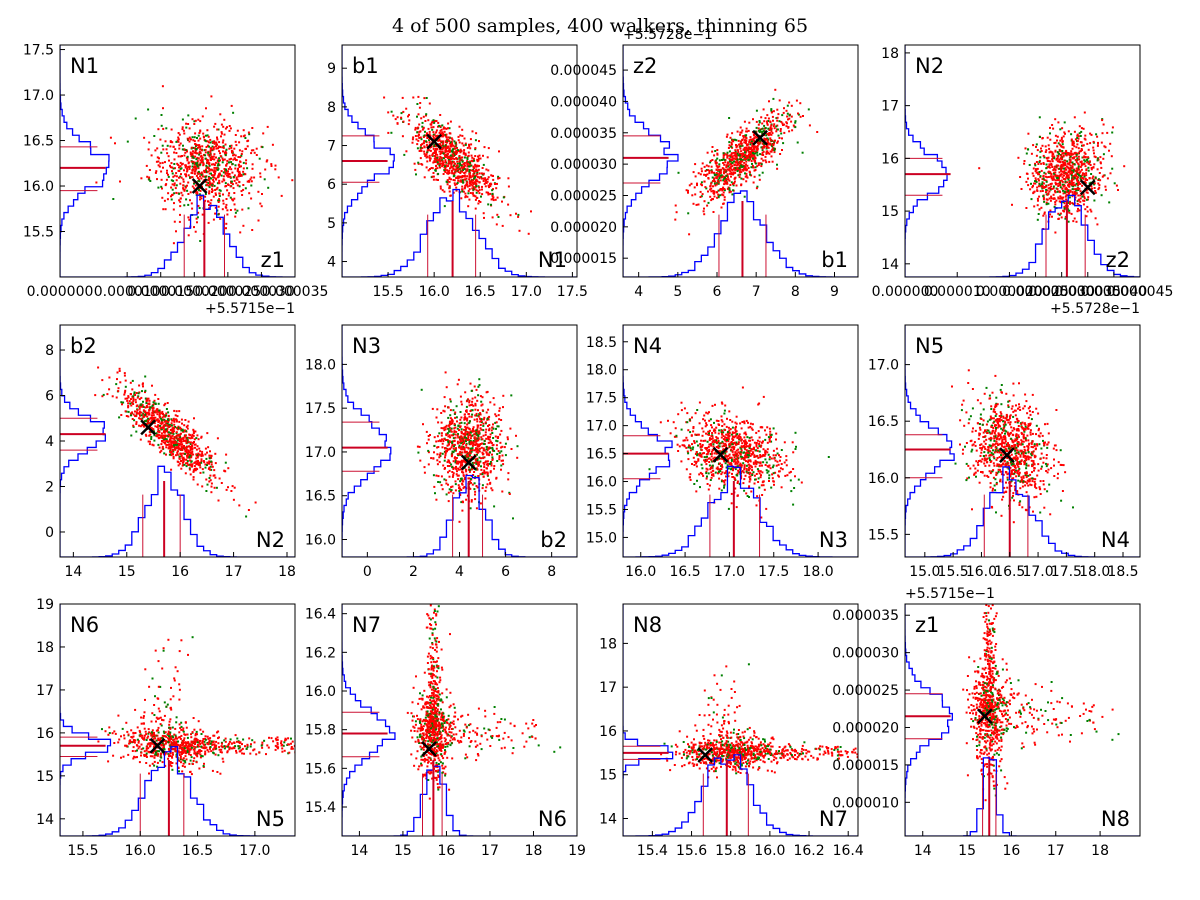  What do you see at coordinates (434, 292) in the screenshot?
I see `x-tick-label: 16.0` at bounding box center [434, 292].